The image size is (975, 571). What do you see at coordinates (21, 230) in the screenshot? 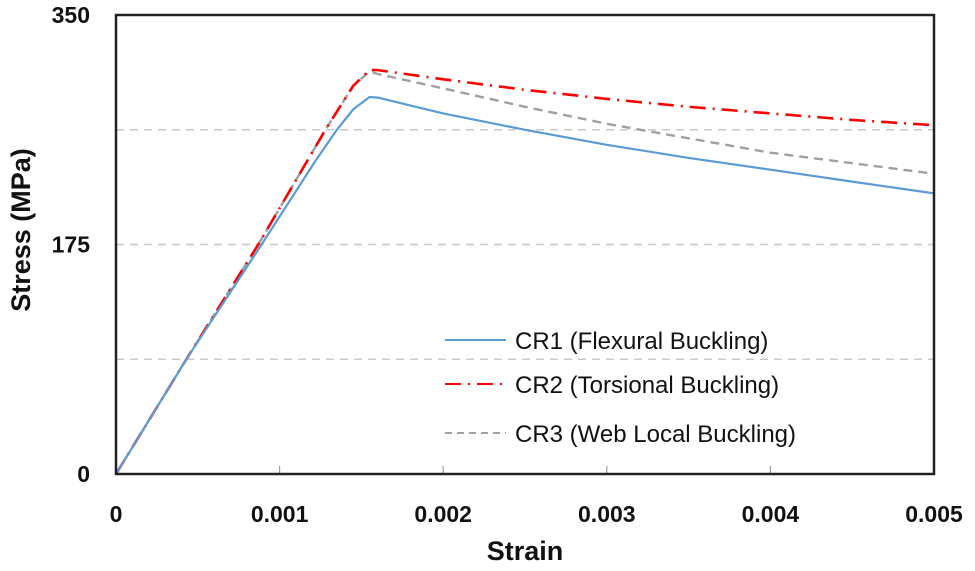
I see `y-axis-title: Stress (MPa)` at bounding box center [21, 230].